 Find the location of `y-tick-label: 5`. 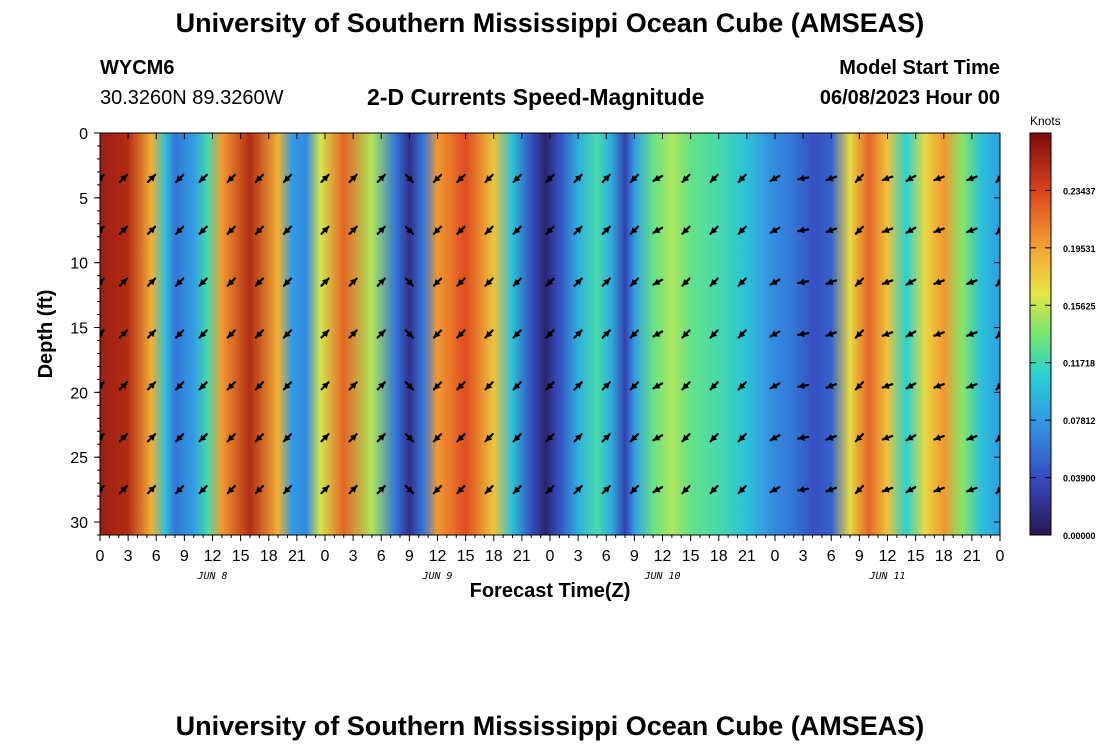

y-tick-label: 5 is located at coordinates (83, 199).